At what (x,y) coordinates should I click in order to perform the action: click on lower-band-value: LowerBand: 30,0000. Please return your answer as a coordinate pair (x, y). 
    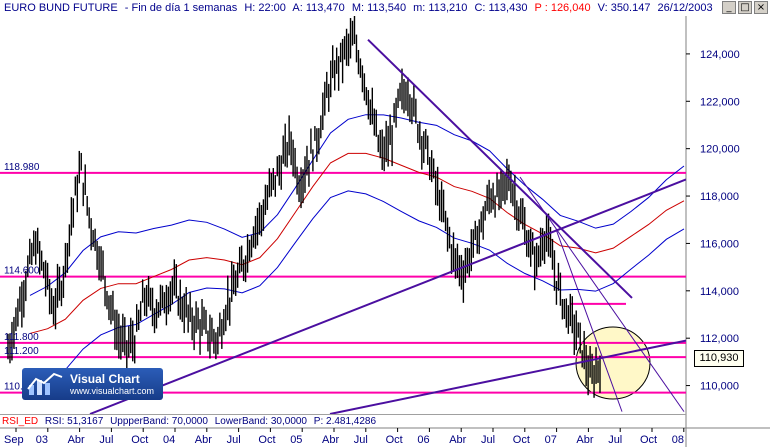
    Looking at the image, I should click on (260, 421).